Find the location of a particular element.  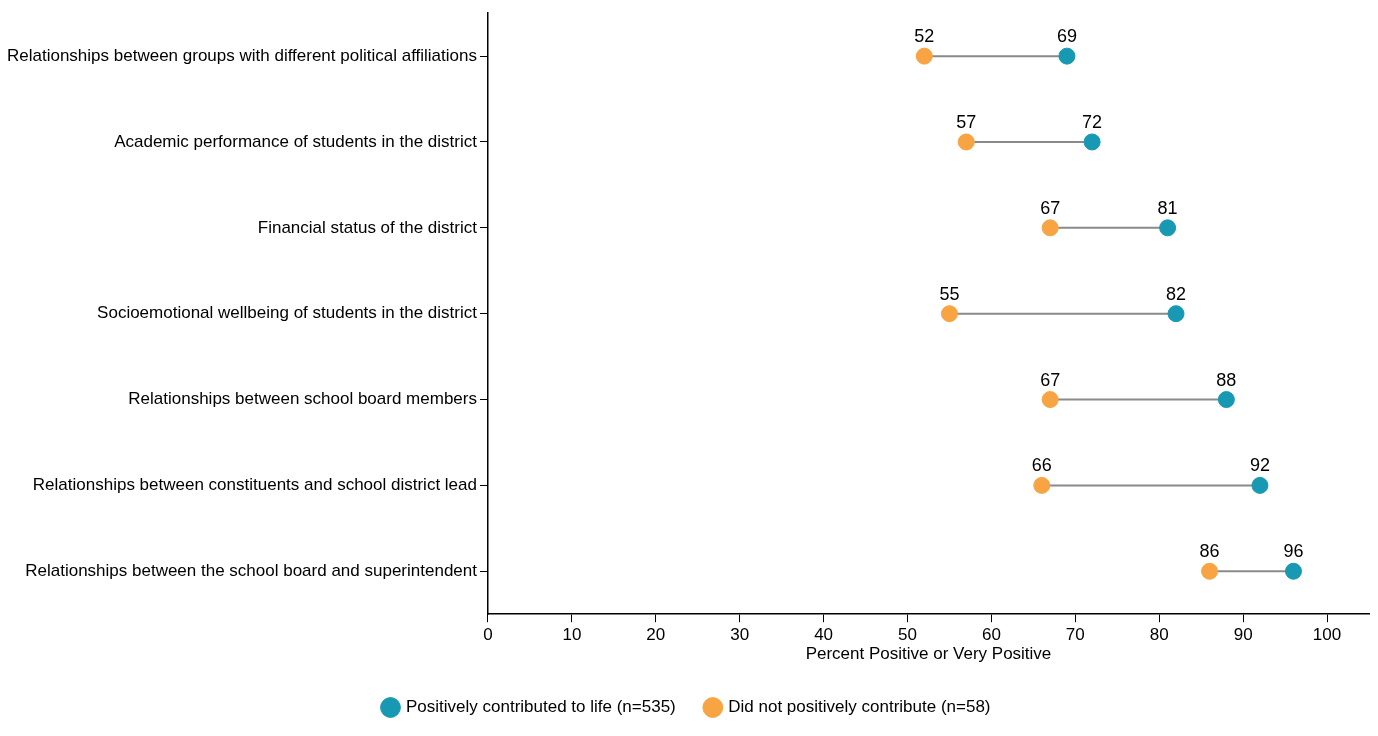

x-tick-label: 50 is located at coordinates (907, 635).